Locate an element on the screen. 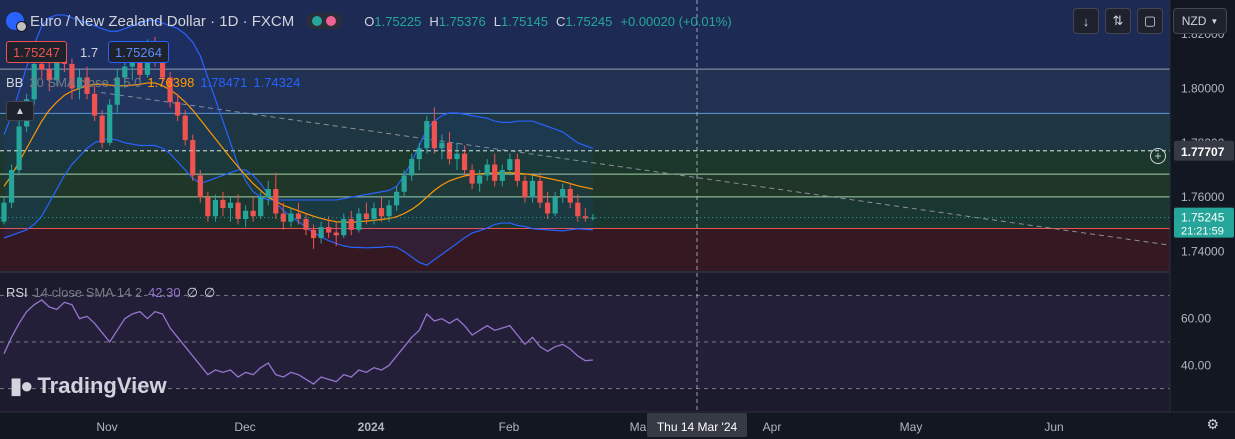 This screenshot has height=439, width=1235. collapse-legend-button: ▲ is located at coordinates (20, 111).